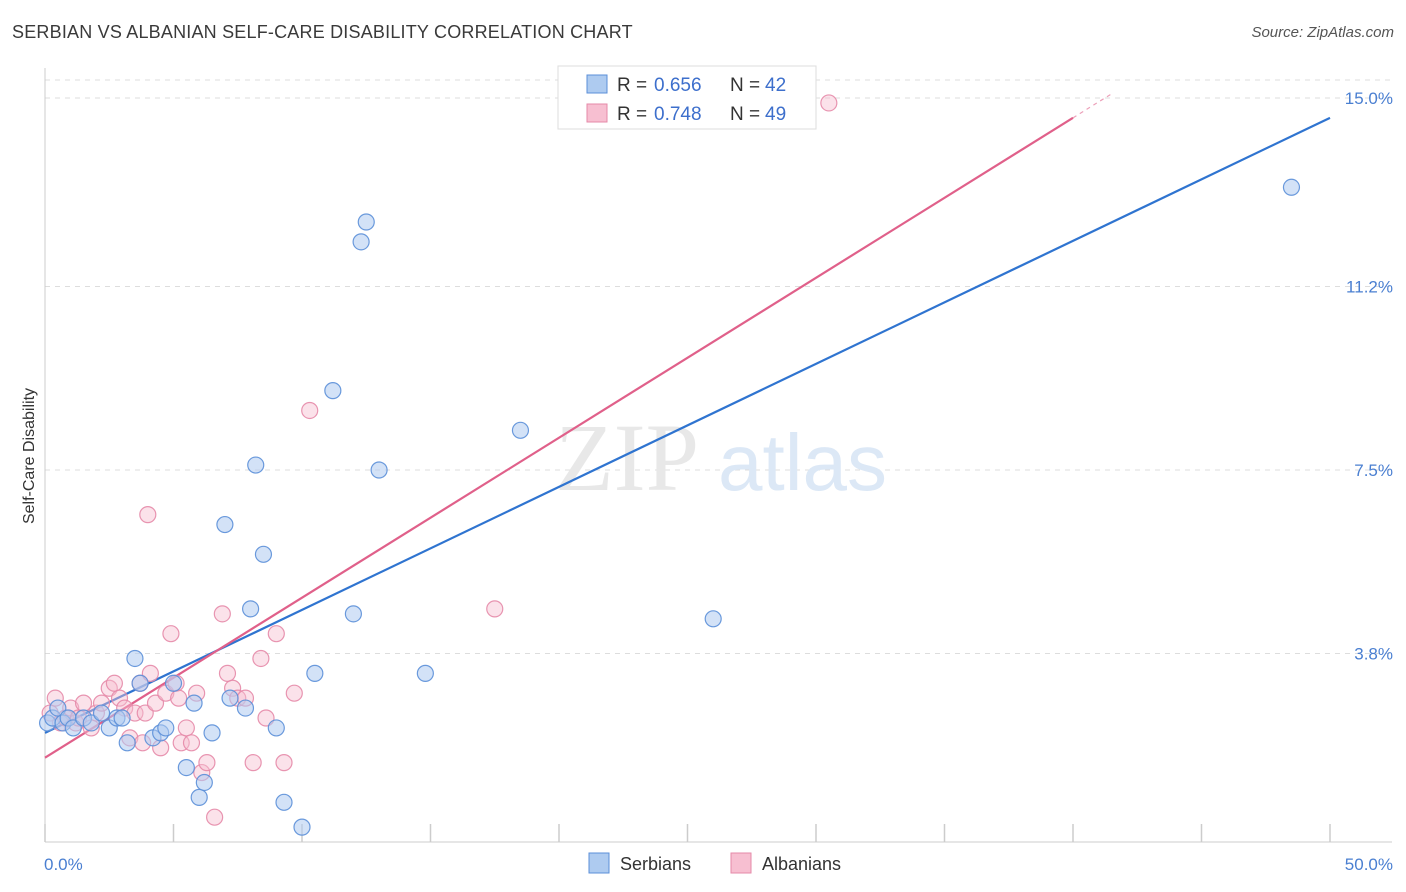  I want to click on watermark: ZIP atlas, so click(721, 457).